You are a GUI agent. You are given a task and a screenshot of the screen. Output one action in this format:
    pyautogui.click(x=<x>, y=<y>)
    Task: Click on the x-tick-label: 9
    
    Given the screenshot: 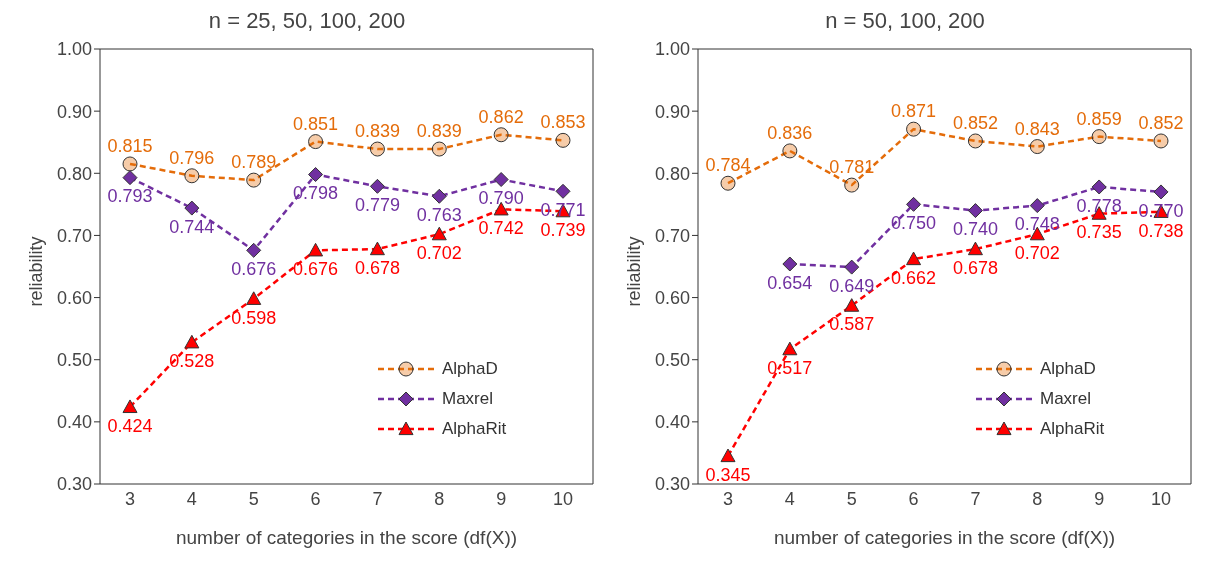 What is the action you would take?
    pyautogui.click(x=1099, y=498)
    